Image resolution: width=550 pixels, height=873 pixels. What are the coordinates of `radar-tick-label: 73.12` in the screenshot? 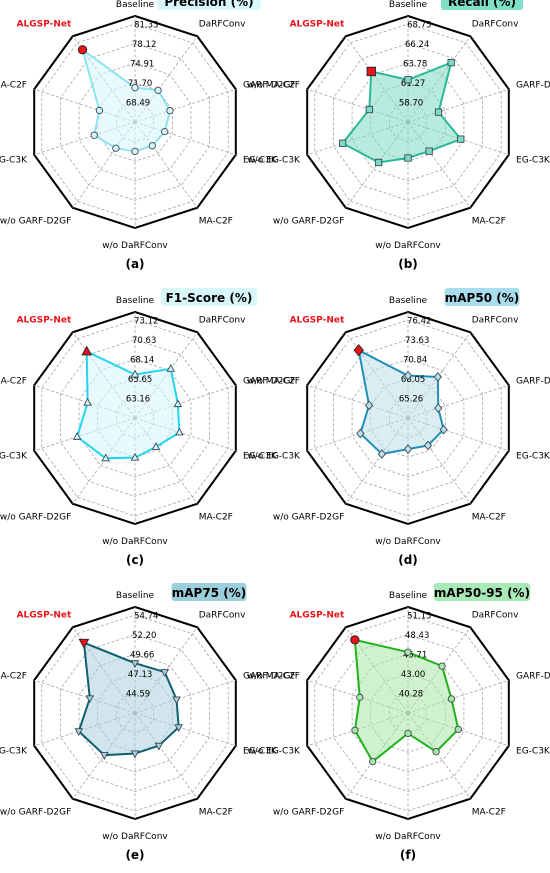 It's located at (146, 322).